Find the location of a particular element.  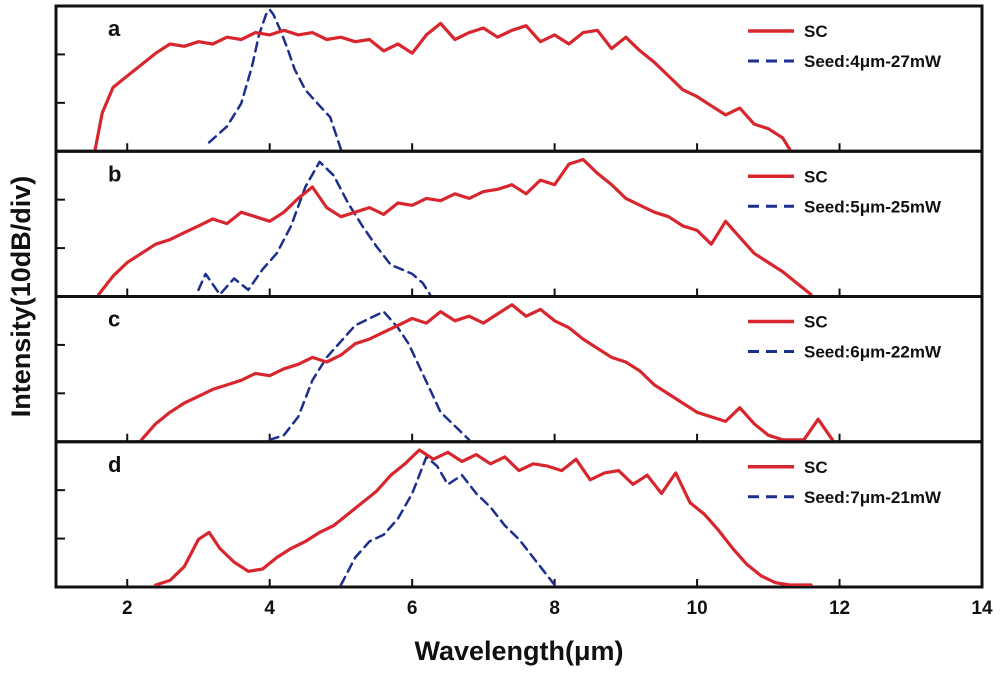

seed-series-line-d is located at coordinates (447, 520).